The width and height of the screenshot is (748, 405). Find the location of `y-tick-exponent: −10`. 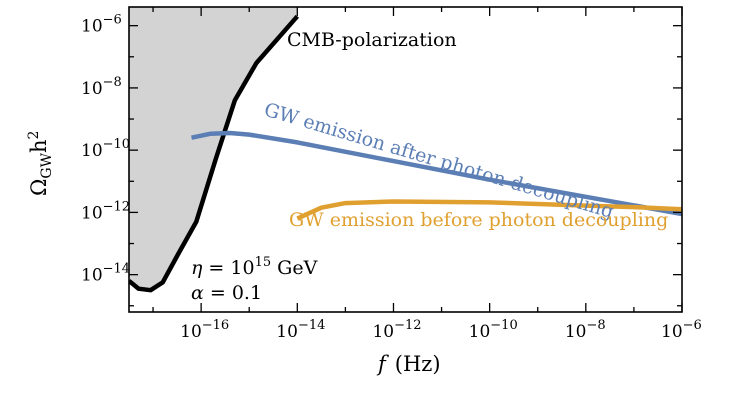

y-tick-exponent: −10 is located at coordinates (116, 144).